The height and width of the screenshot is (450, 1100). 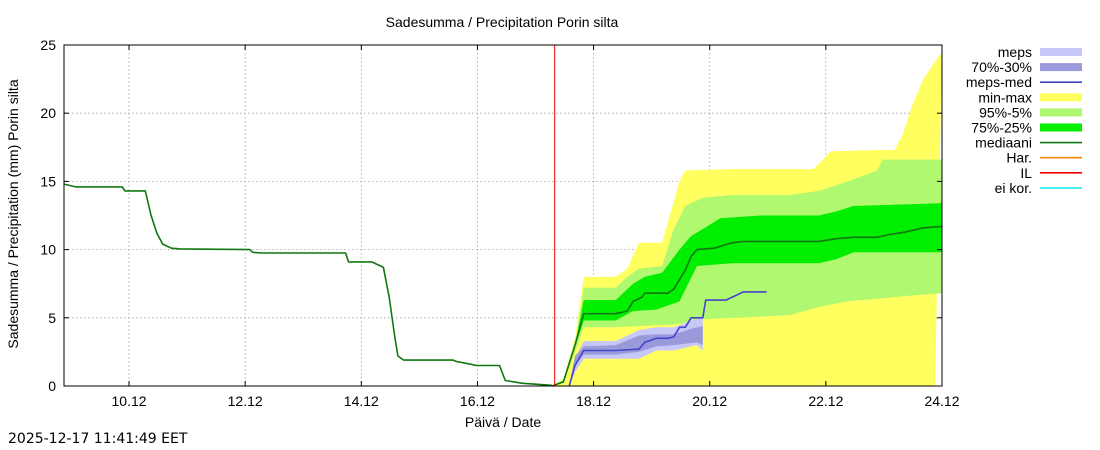 I want to click on x-tick-label-12-12: 12.12, so click(x=245, y=401).